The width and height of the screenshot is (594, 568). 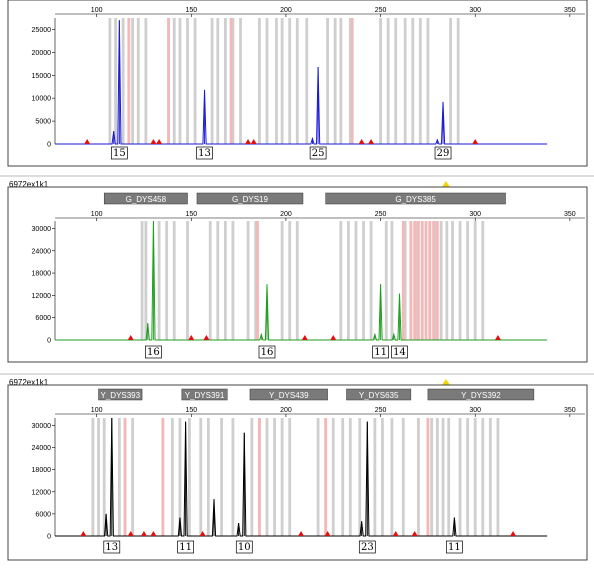 What do you see at coordinates (42, 30) in the screenshot?
I see `y-tick-label: 25000` at bounding box center [42, 30].